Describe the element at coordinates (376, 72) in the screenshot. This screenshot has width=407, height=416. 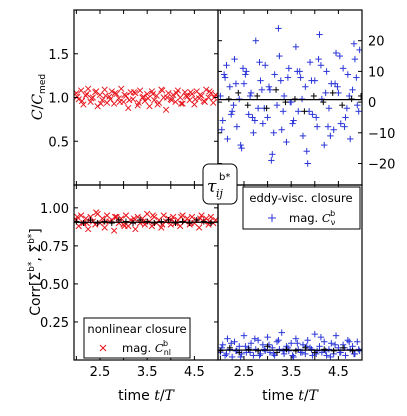
I see `y-tick-label: 10` at that location.